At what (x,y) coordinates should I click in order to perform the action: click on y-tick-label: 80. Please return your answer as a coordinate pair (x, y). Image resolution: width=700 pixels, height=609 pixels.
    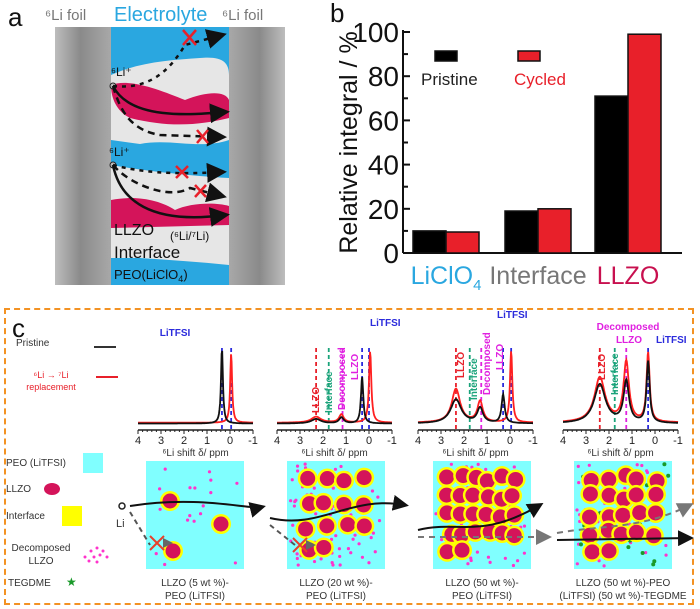
    Looking at the image, I should click on (383, 76).